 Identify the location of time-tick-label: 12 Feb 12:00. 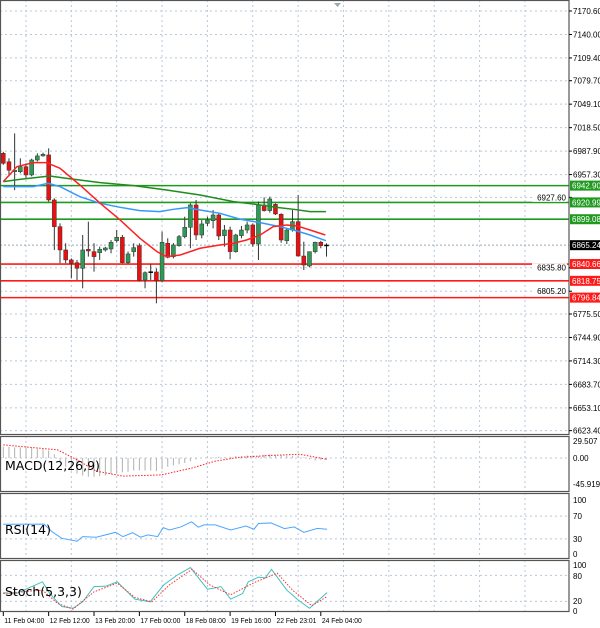
(70, 621).